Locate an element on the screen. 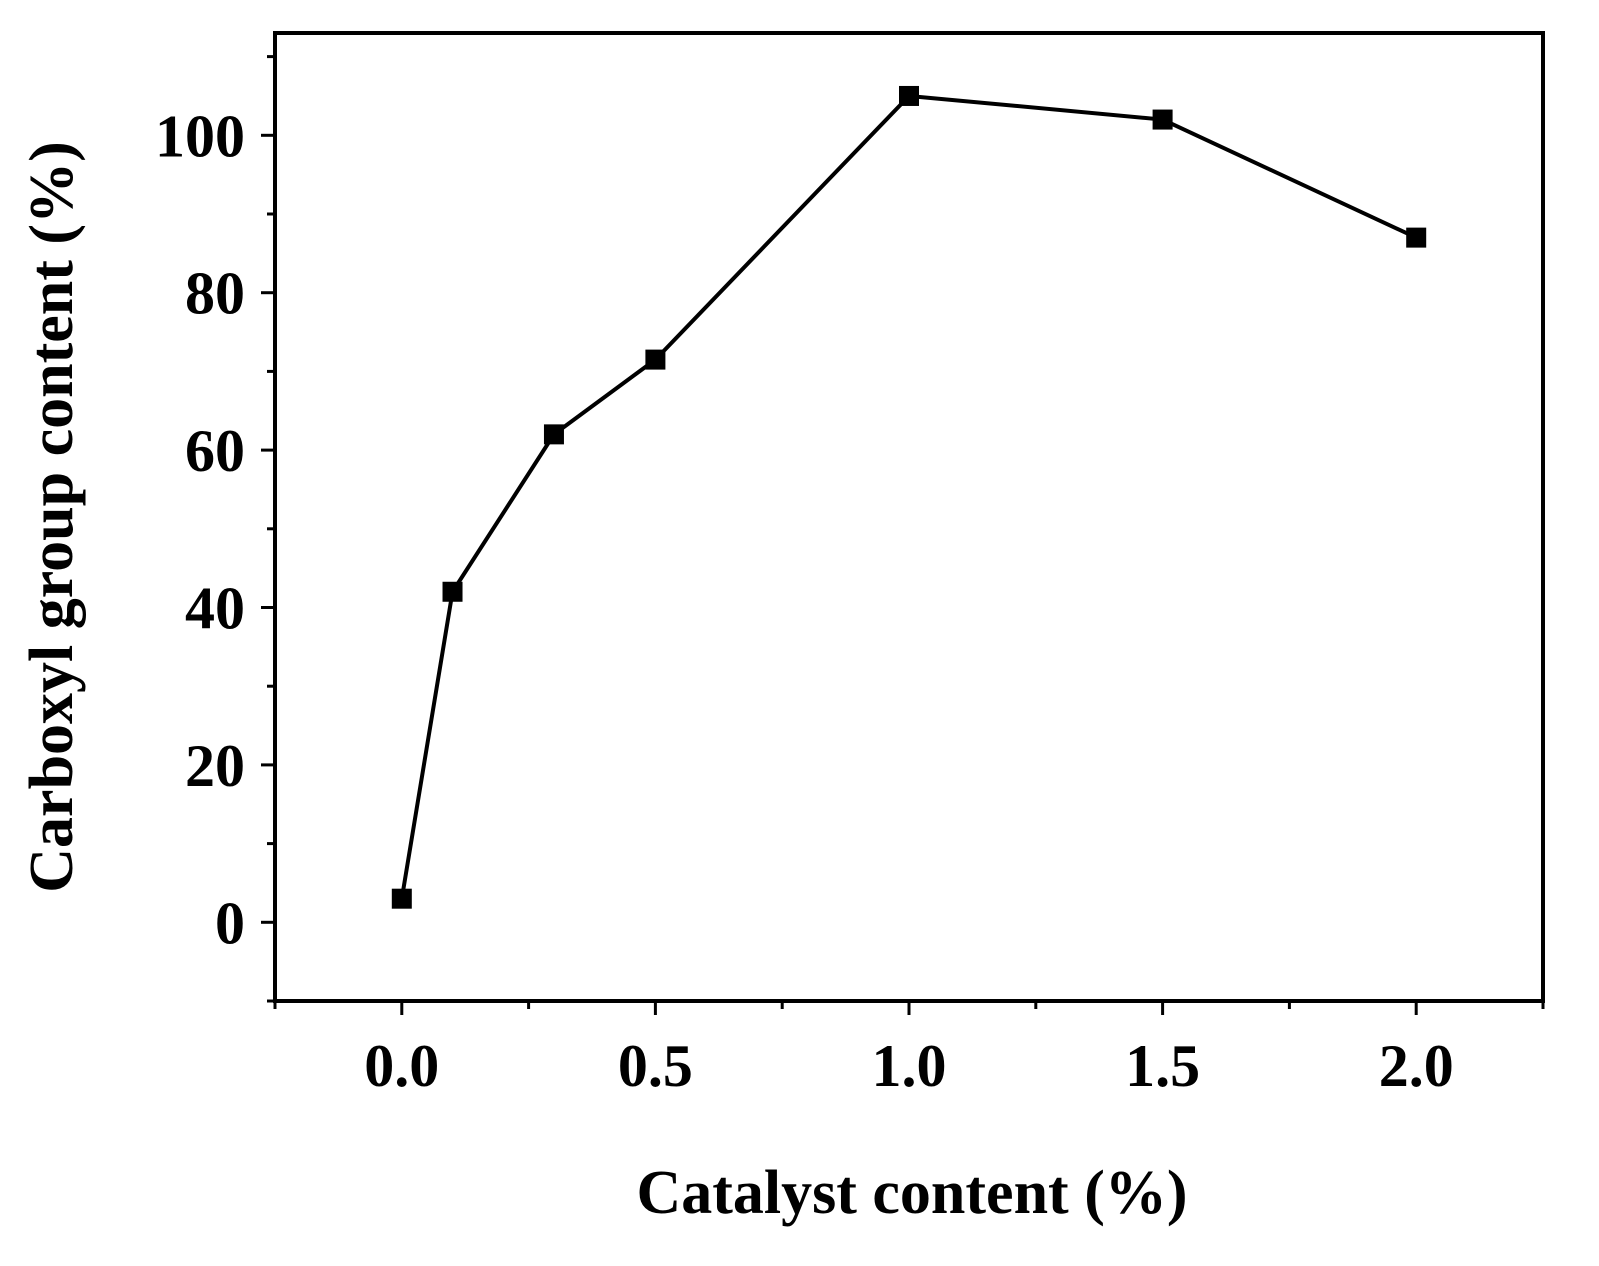  x-tick-label: 0.0 is located at coordinates (401, 1066).